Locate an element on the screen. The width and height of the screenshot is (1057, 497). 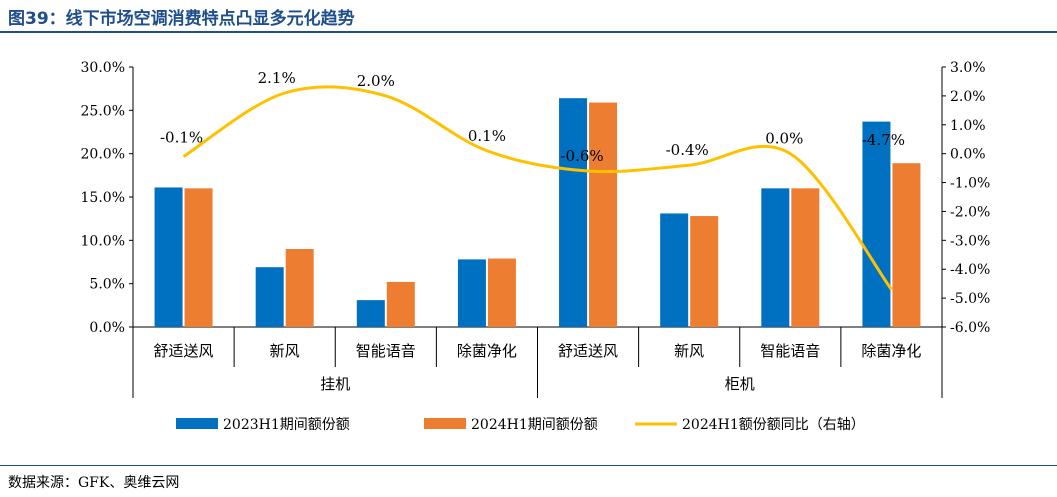
legend-label-2023h1: 2023H1期间额份额 is located at coordinates (286, 425).